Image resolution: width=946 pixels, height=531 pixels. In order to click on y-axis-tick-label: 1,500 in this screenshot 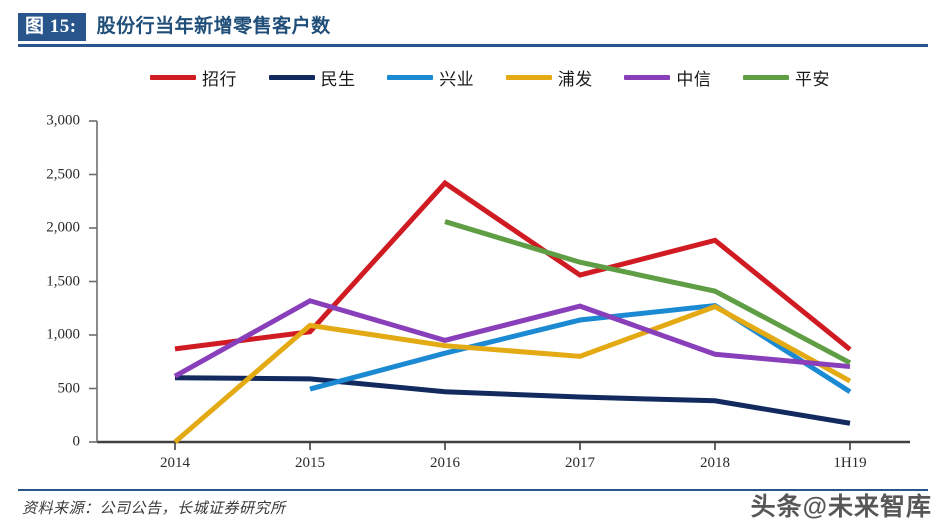, I will do `click(63, 281)`.